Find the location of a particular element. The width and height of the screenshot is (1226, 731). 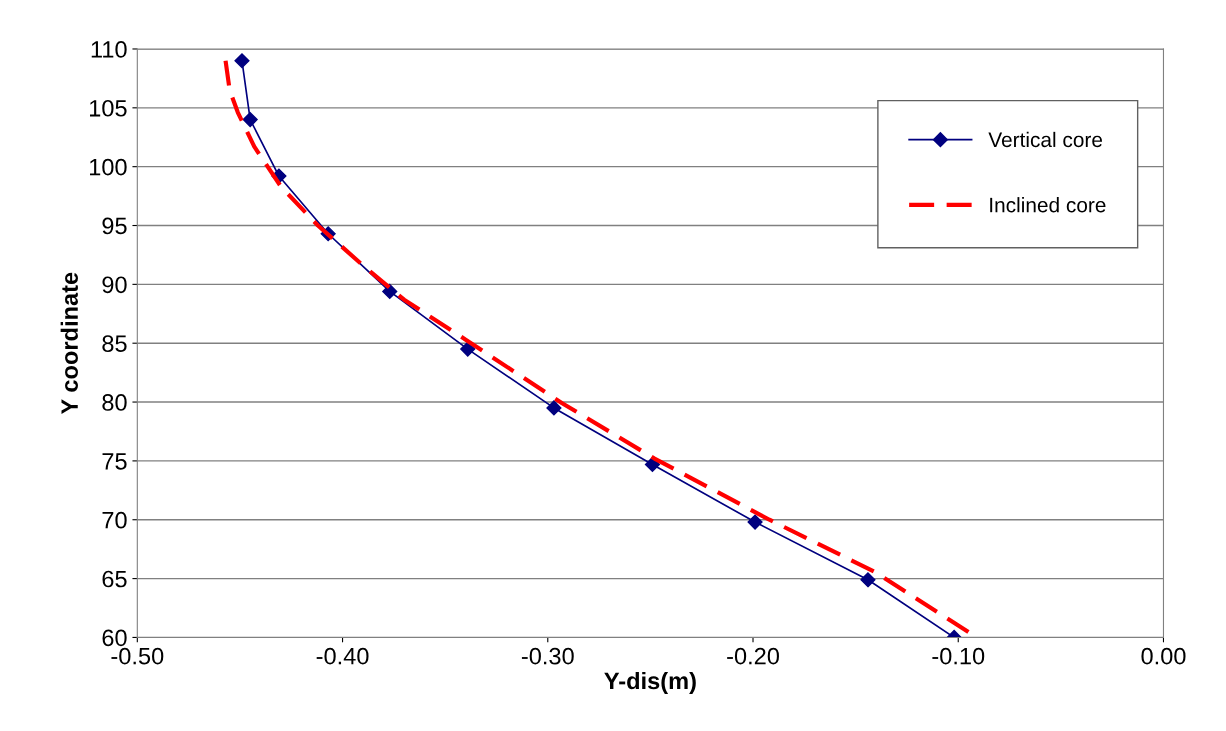

y-tick-label: 85 is located at coordinates (114, 343).